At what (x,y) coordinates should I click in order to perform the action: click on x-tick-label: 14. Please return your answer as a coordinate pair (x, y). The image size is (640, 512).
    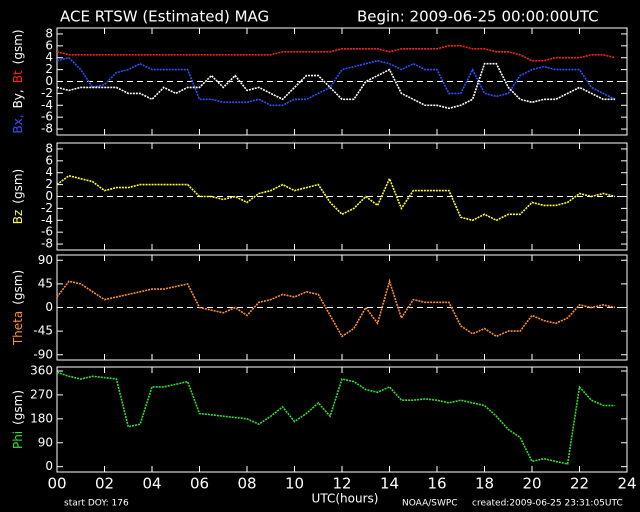
    Looking at the image, I should click on (389, 484).